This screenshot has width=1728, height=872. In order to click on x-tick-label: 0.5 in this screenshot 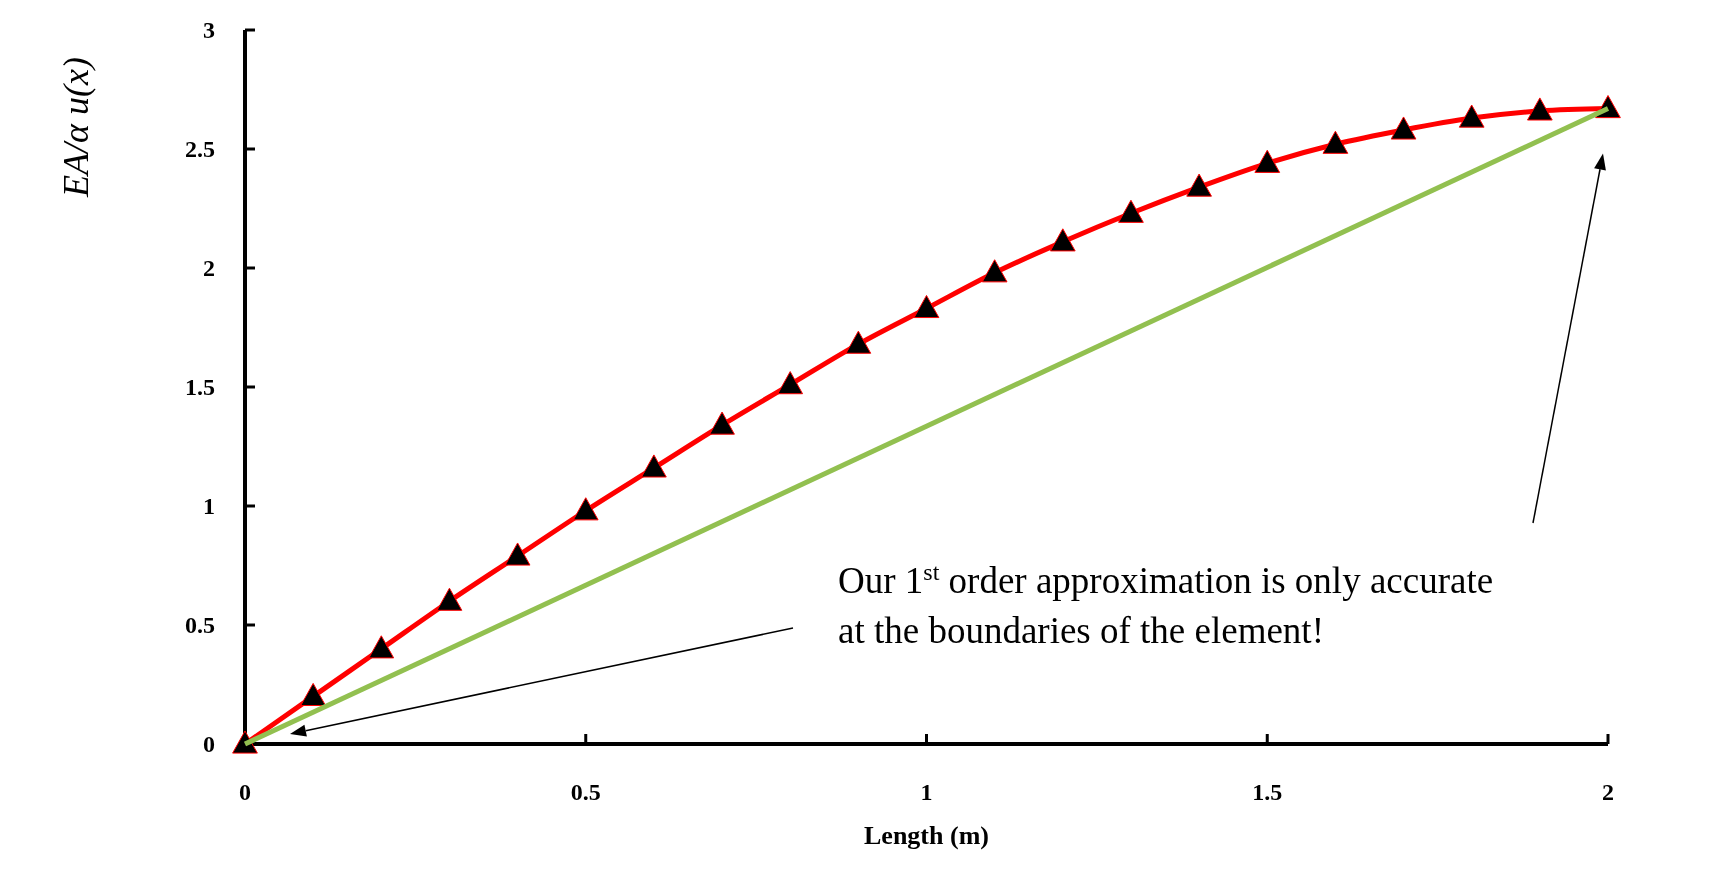, I will do `click(585, 792)`.